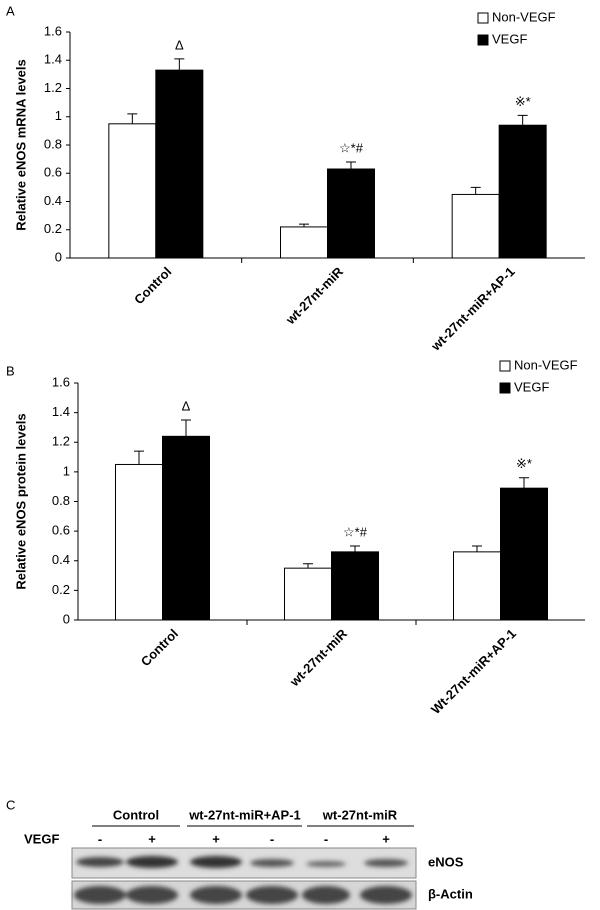  What do you see at coordinates (450, 893) in the screenshot?
I see `band-label: β-Actin` at bounding box center [450, 893].